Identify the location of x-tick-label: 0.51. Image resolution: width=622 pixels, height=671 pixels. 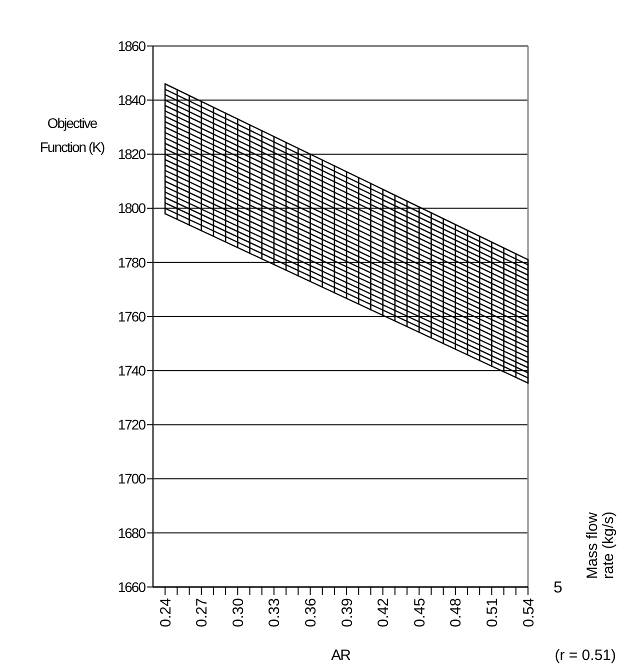
(492, 613).